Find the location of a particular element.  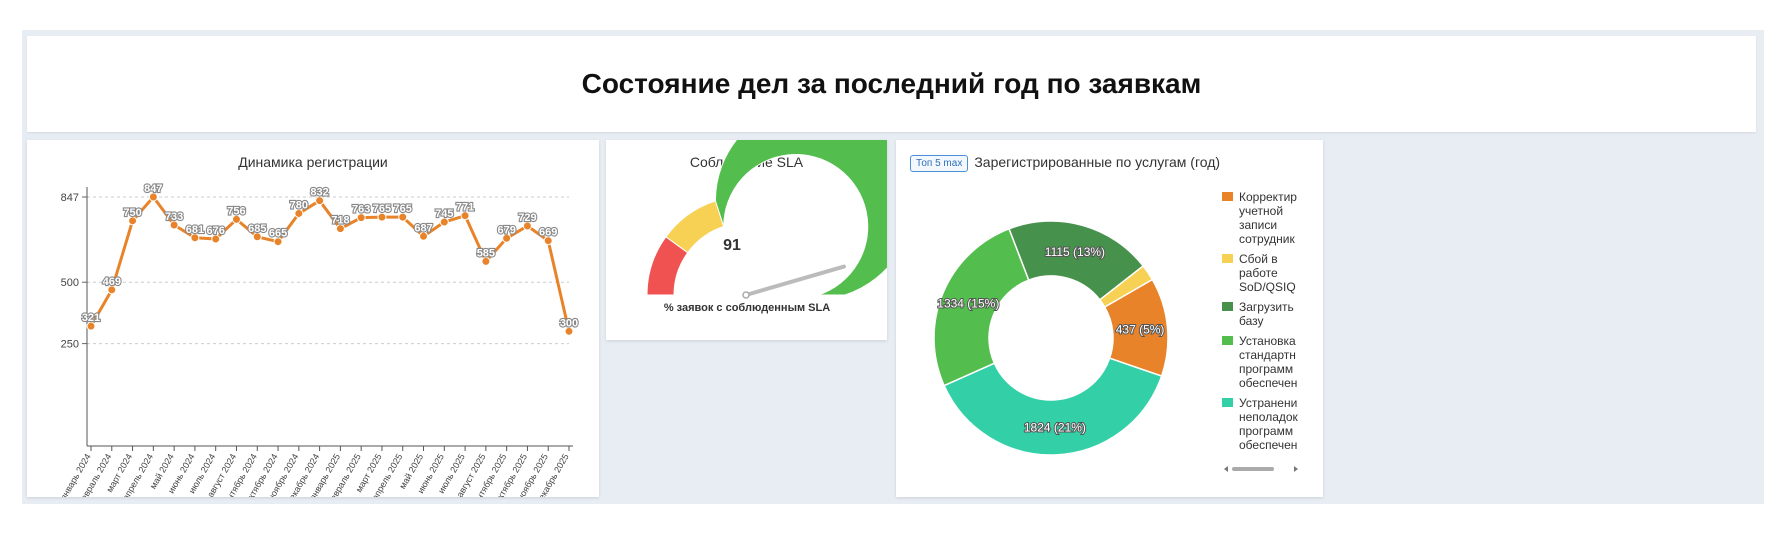

data-label: 665 is located at coordinates (278, 234).